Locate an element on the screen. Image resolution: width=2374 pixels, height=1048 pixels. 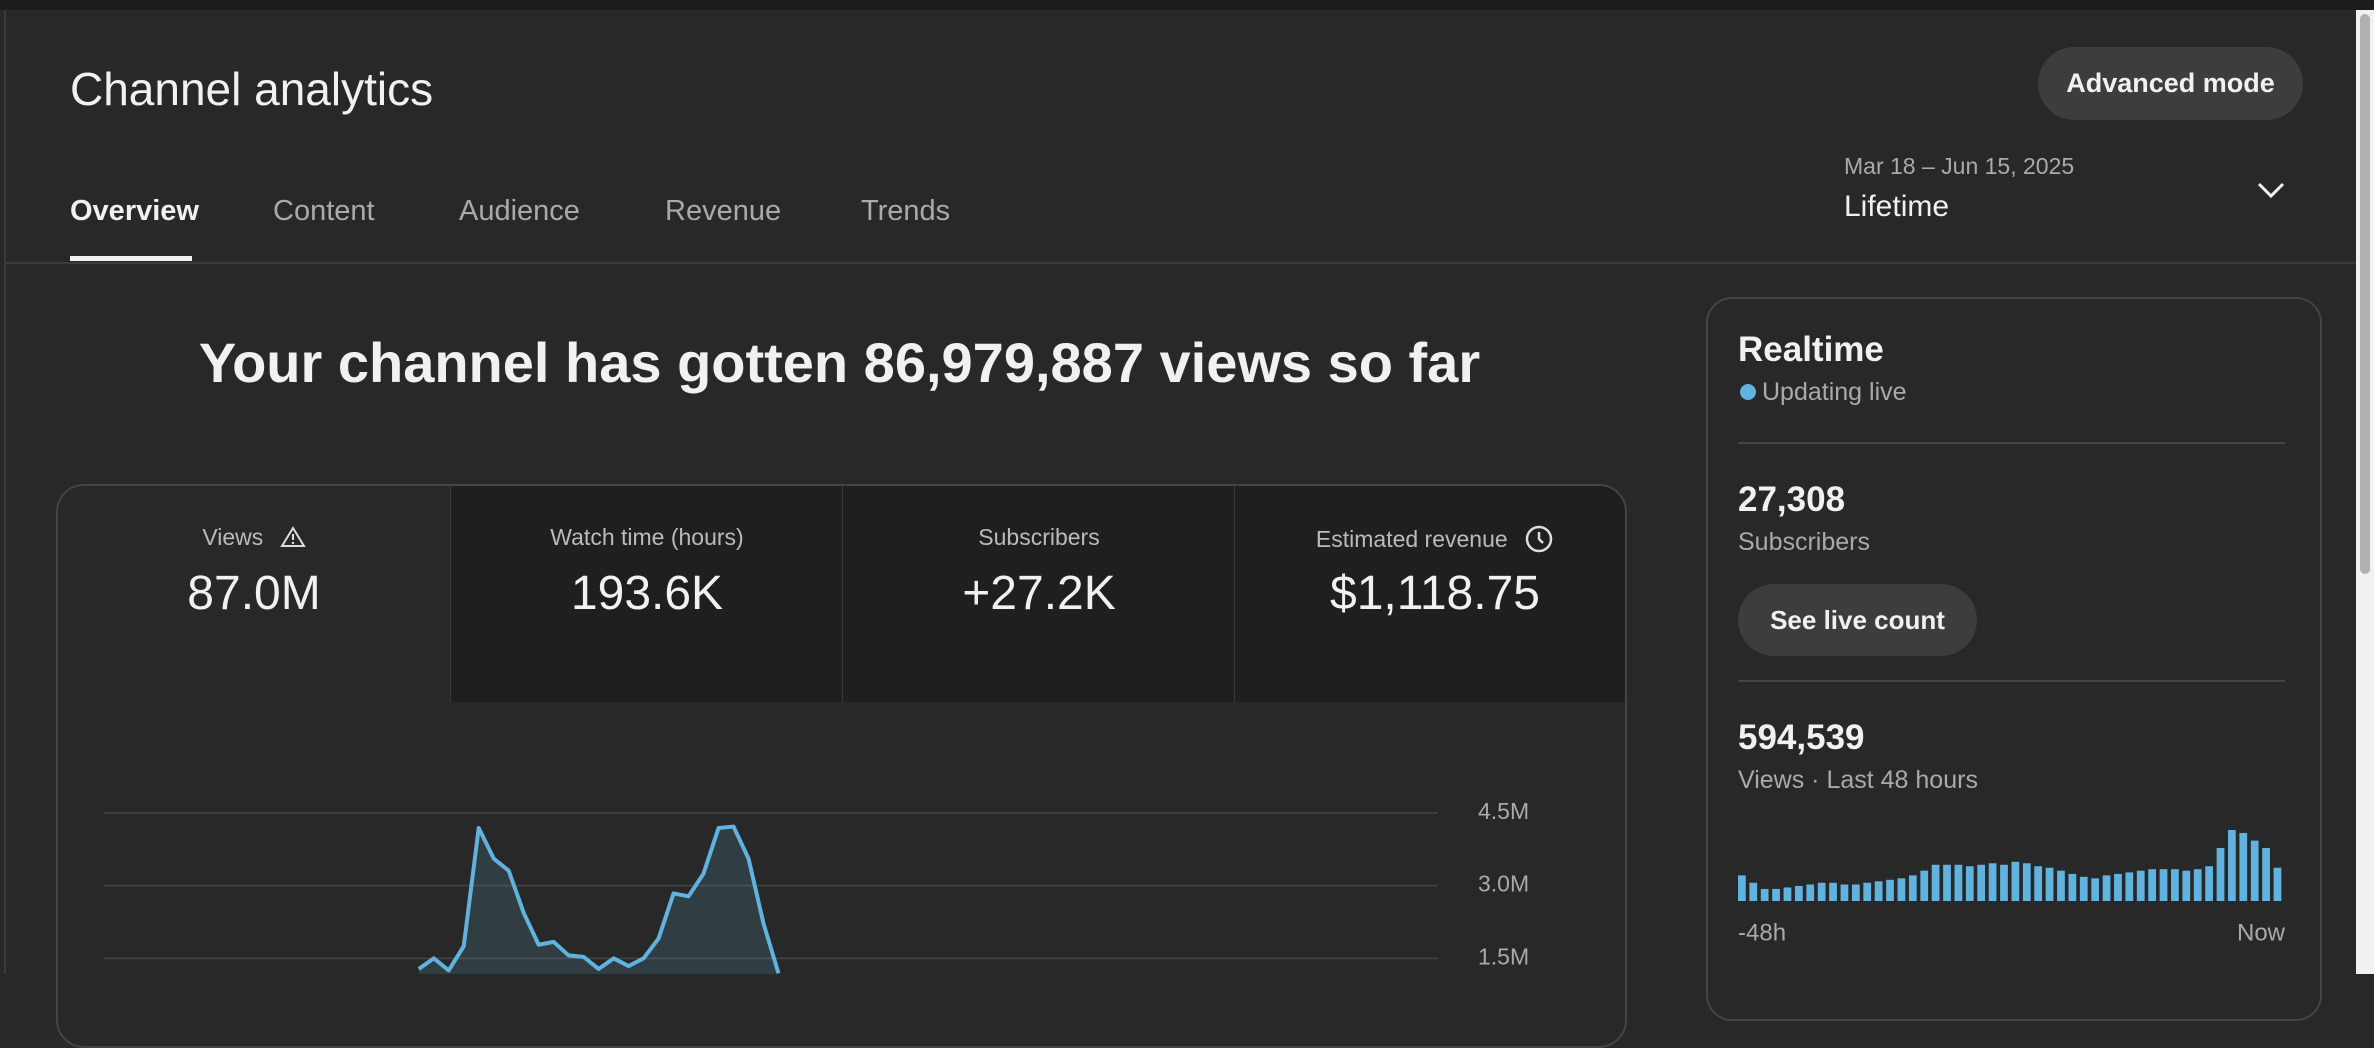
realtime-title: Realtime is located at coordinates (1811, 349).